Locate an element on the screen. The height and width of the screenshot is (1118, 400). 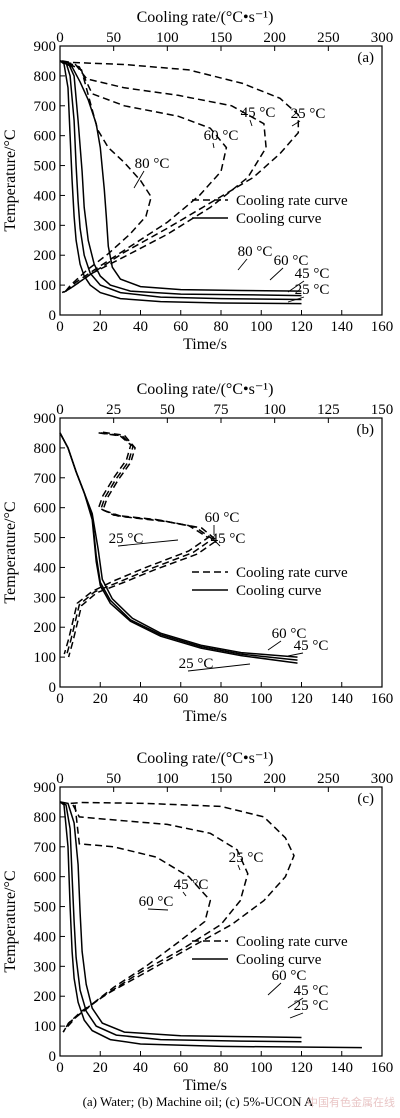
panel-label: (b) is located at coordinates (366, 430).